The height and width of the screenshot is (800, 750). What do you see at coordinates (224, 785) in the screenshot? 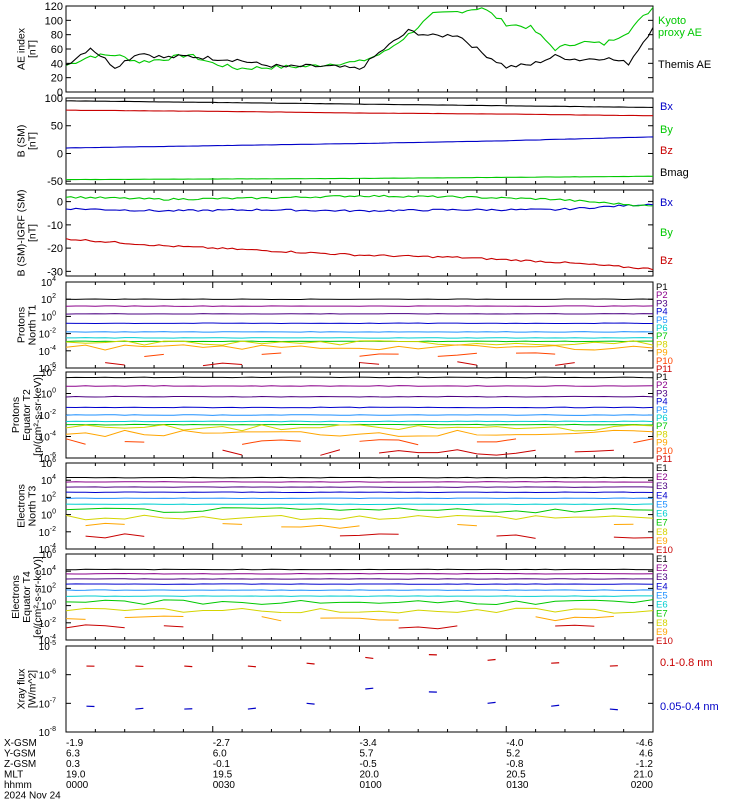
I see `ephemeris-value: 0030` at bounding box center [224, 785].